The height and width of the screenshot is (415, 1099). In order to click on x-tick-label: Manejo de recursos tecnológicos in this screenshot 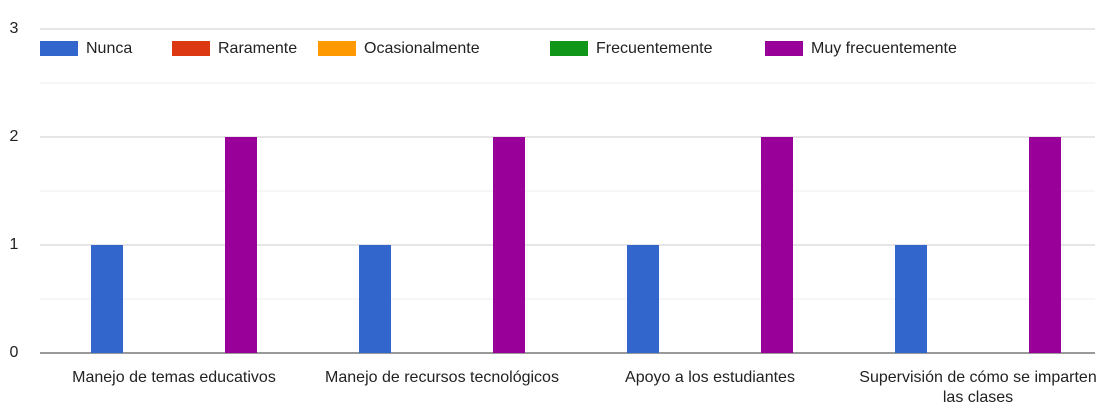, I will do `click(442, 377)`.